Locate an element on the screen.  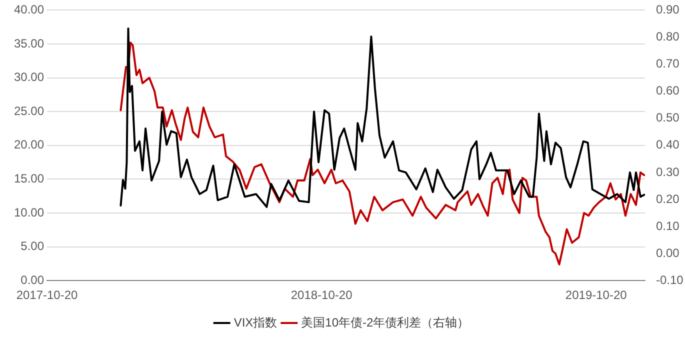
y2-tick-label: 0.00 is located at coordinates (668, 253).